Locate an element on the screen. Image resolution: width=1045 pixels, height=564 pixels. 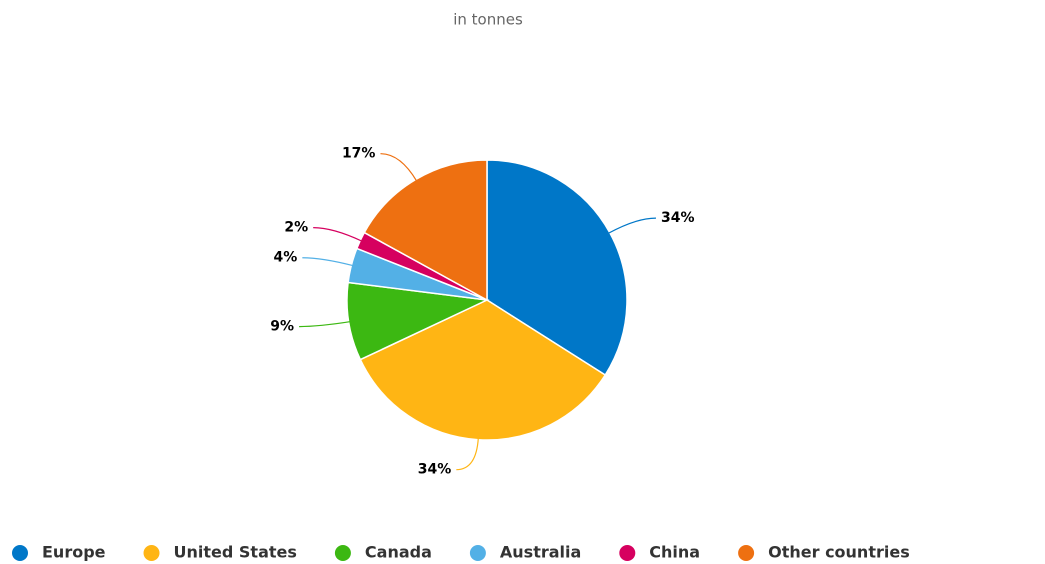
data-label: 2% is located at coordinates (296, 228).